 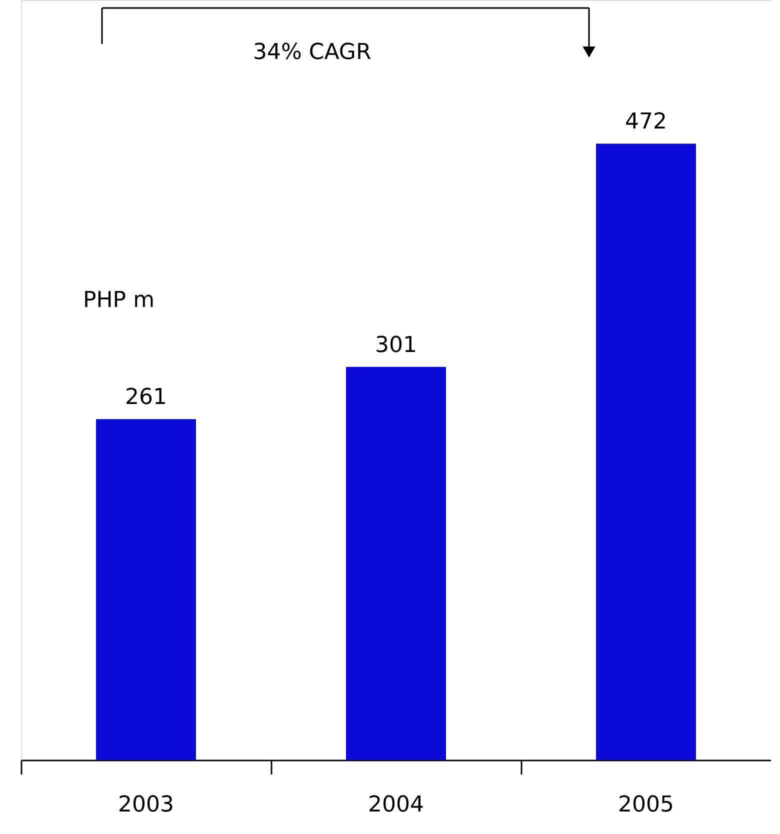 What do you see at coordinates (646, 805) in the screenshot?
I see `x-tick-label: 2005` at bounding box center [646, 805].